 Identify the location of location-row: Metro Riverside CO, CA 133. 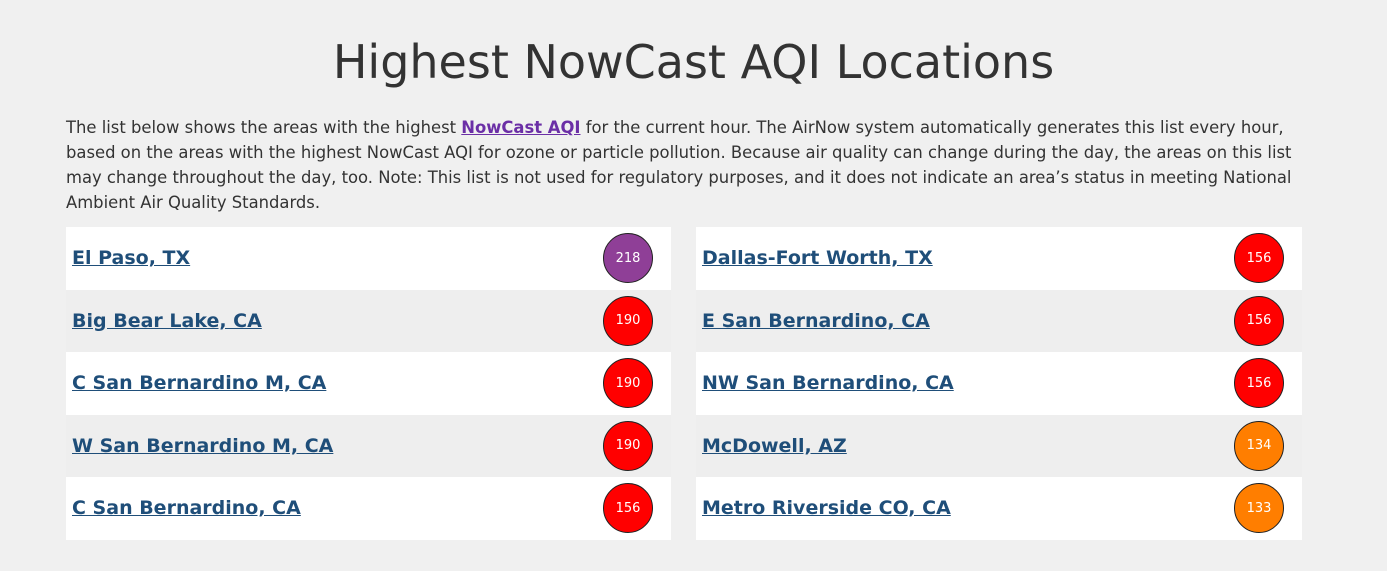
(999, 508).